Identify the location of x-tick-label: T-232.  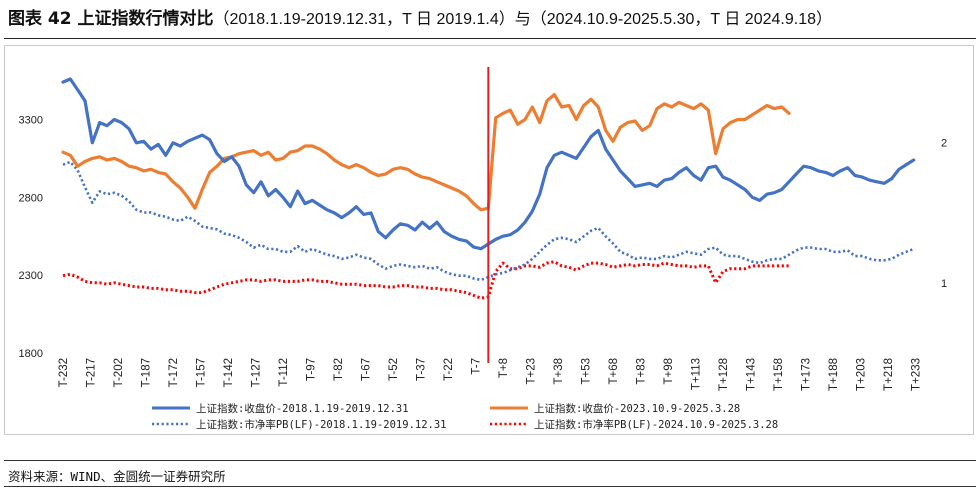
(64, 372).